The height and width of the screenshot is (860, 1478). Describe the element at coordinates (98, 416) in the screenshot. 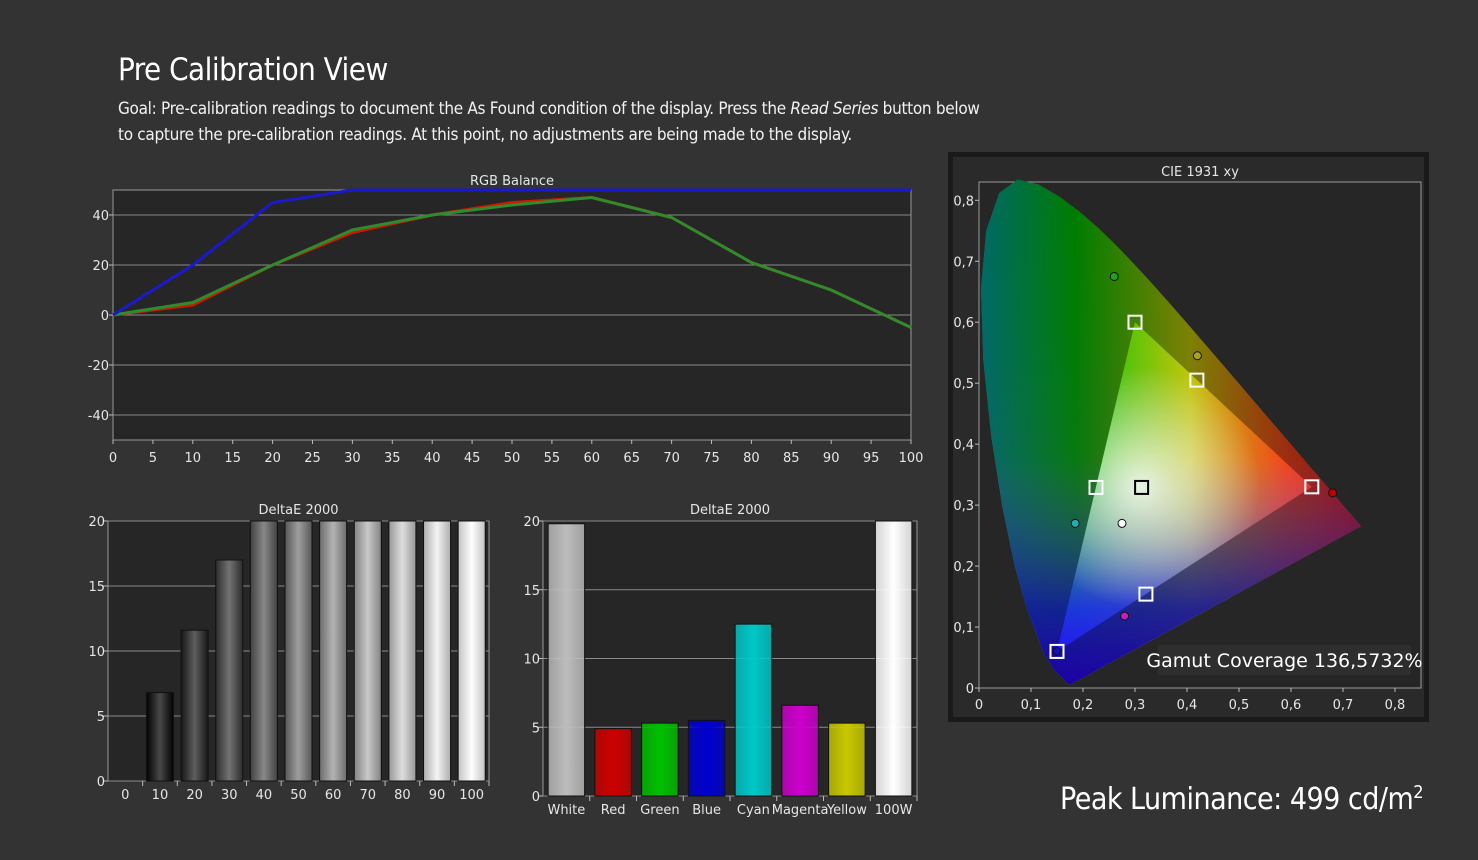

I see `y-tick-label: -40` at that location.